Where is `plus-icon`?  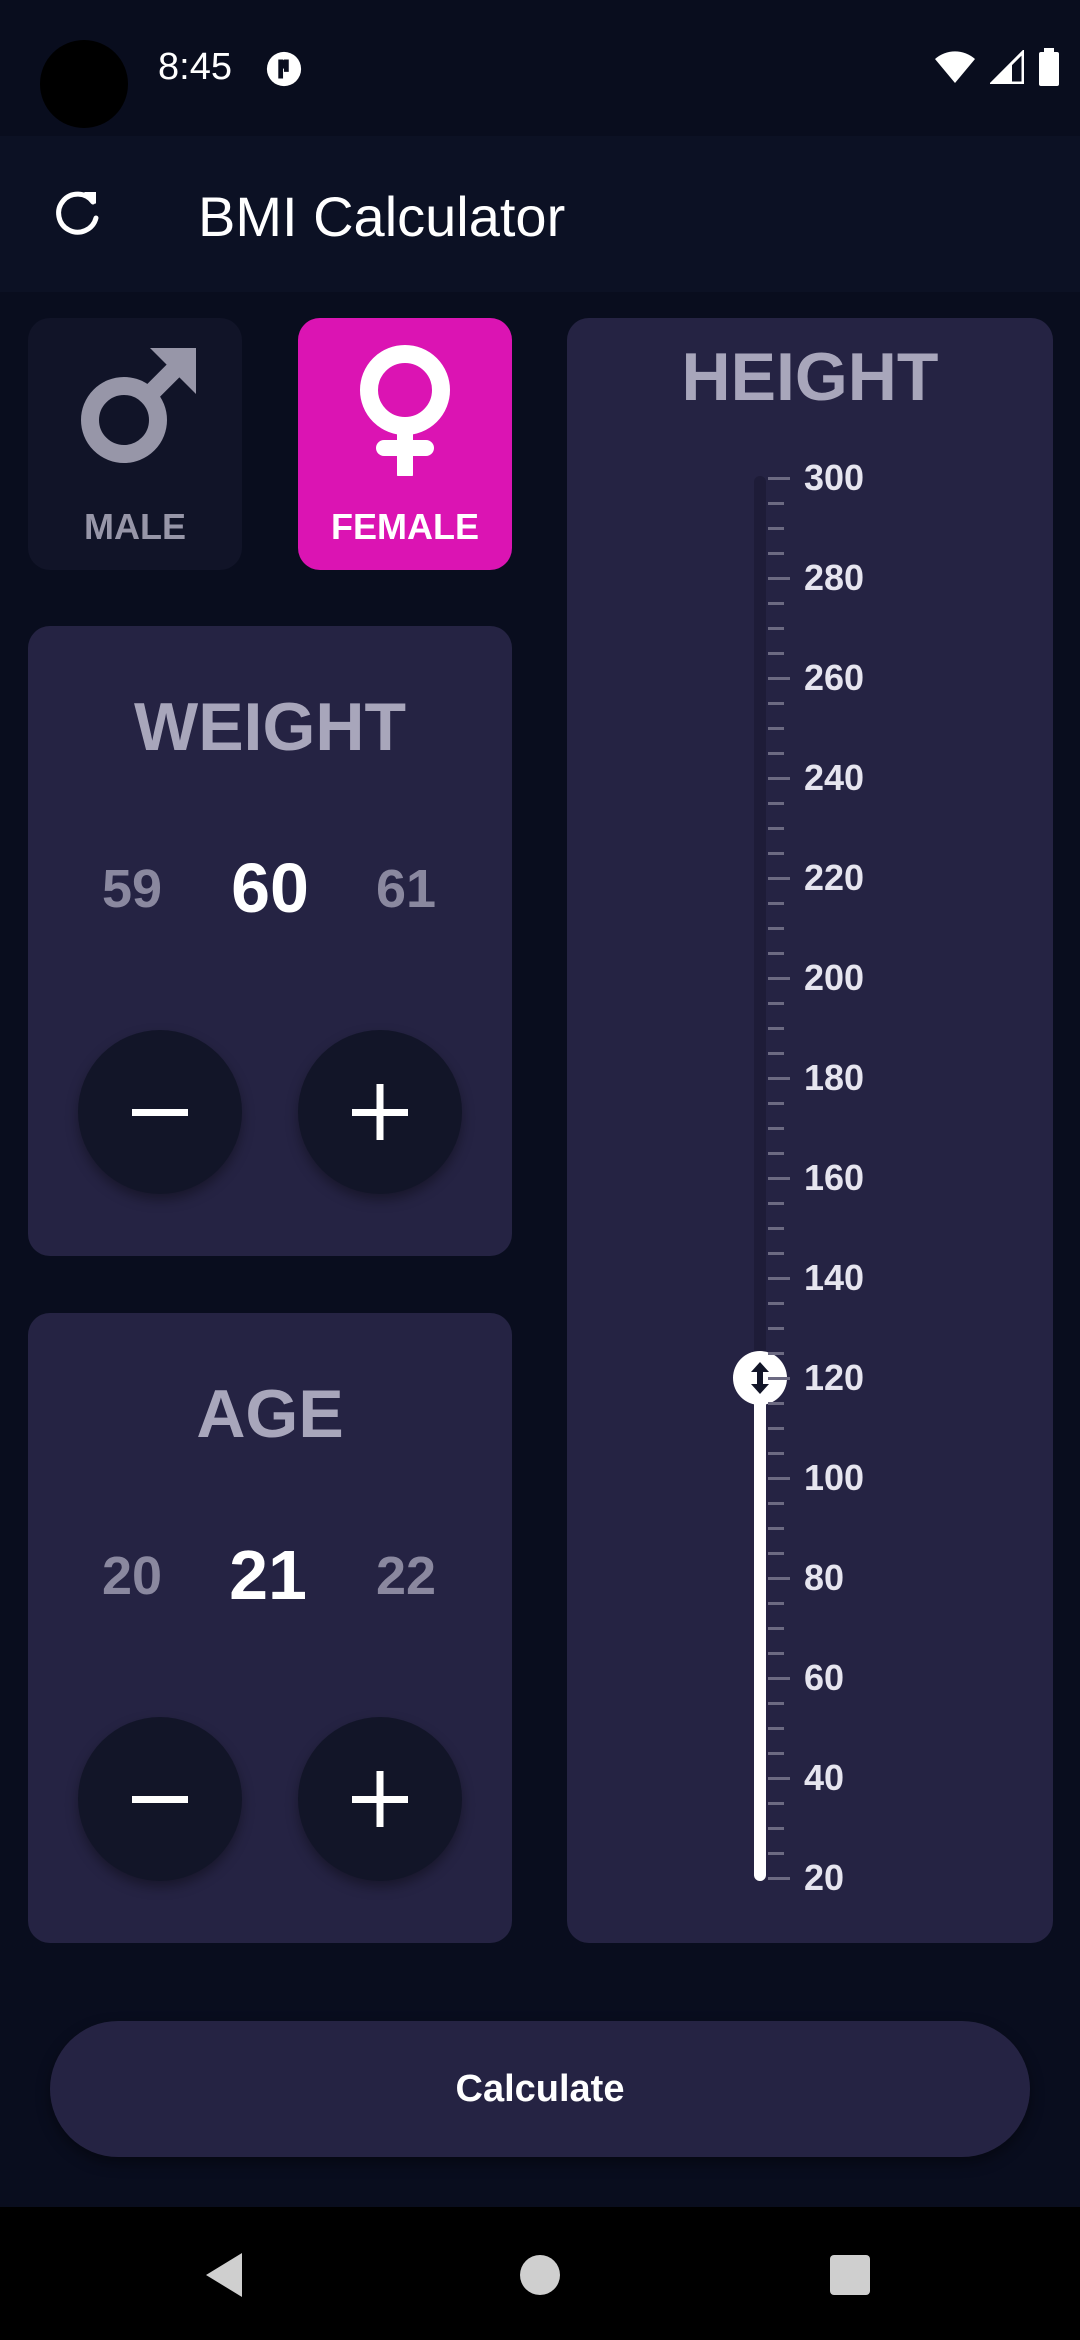
plus-icon is located at coordinates (380, 1799).